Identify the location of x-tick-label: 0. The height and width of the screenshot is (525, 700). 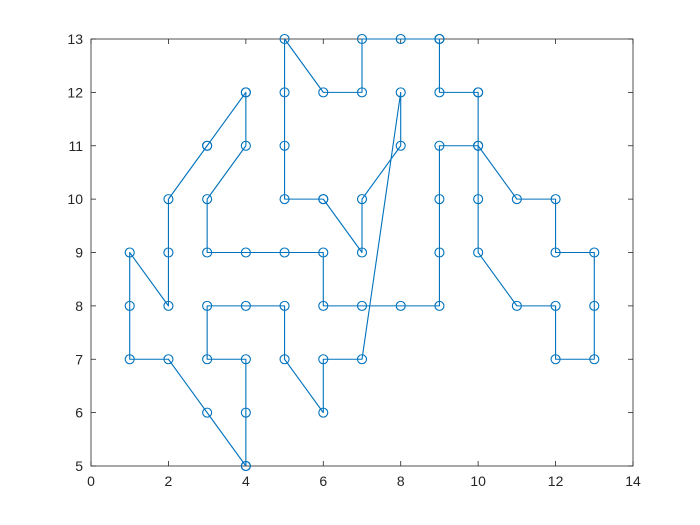
(91, 481).